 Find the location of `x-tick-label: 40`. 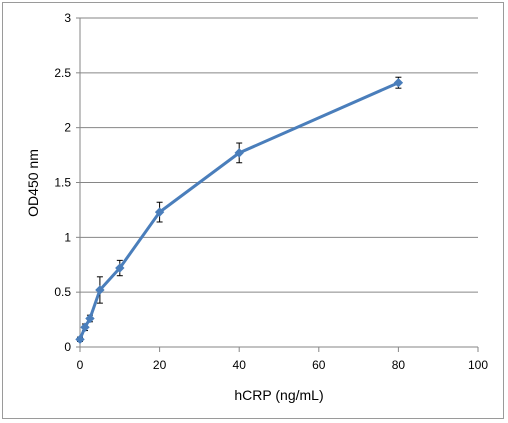

x-tick-label: 40 is located at coordinates (240, 365).